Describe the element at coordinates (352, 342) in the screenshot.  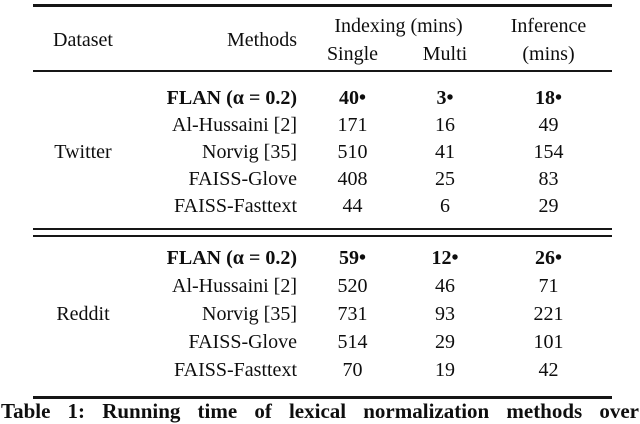
I see `single-cell: 514` at that location.